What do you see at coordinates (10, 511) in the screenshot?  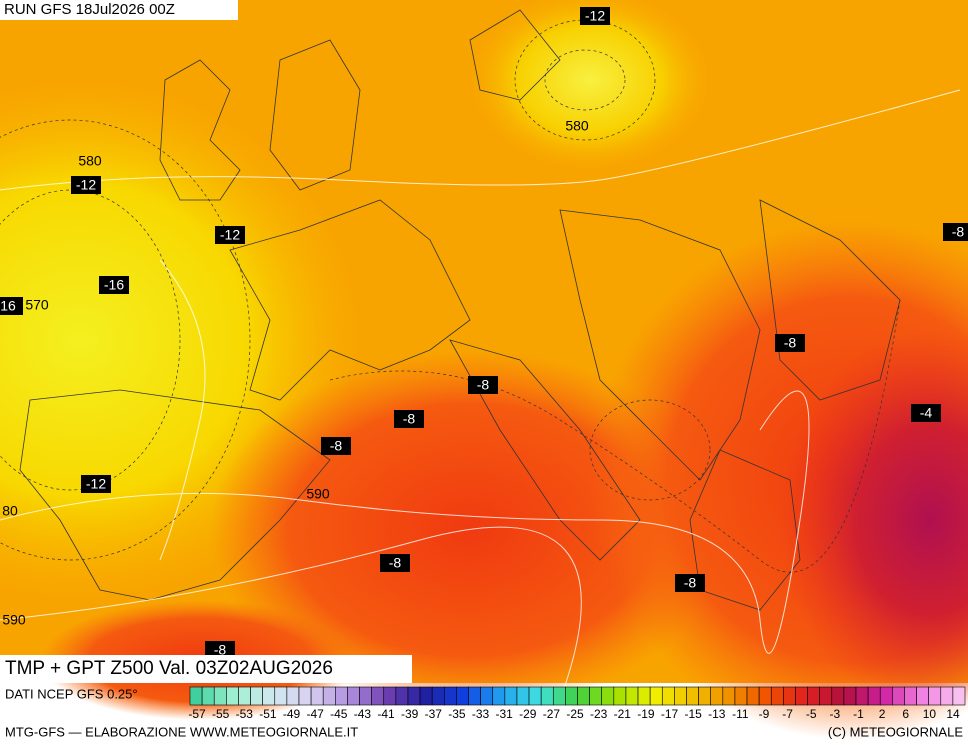 I see `height-label: 80` at bounding box center [10, 511].